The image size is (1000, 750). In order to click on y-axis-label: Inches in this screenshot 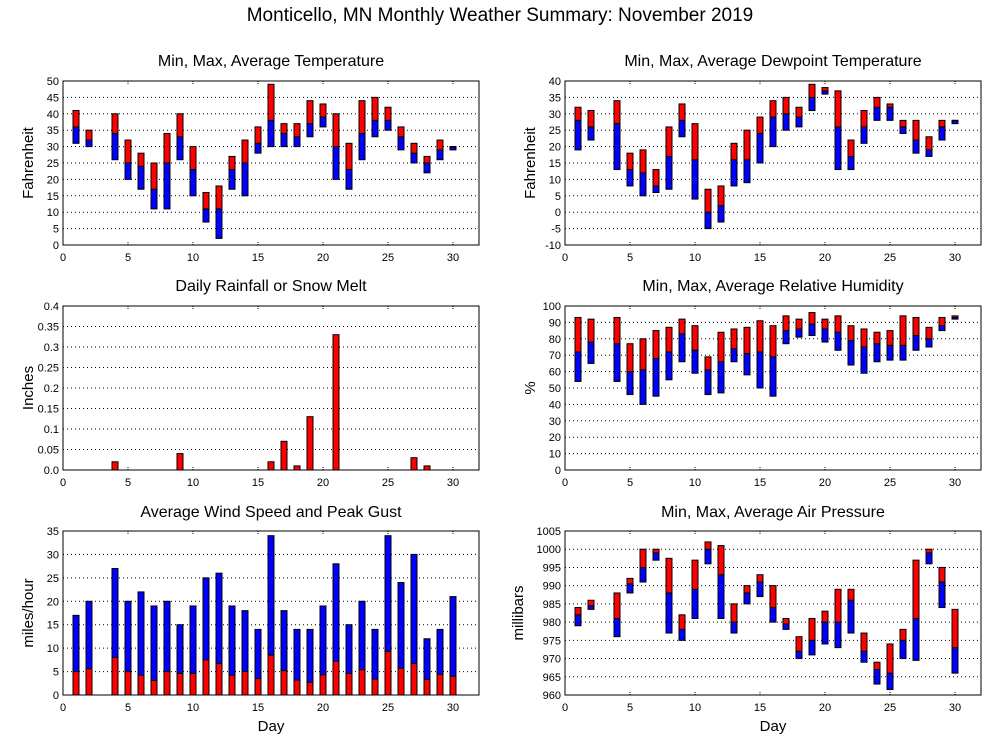, I will do `click(28, 388)`.